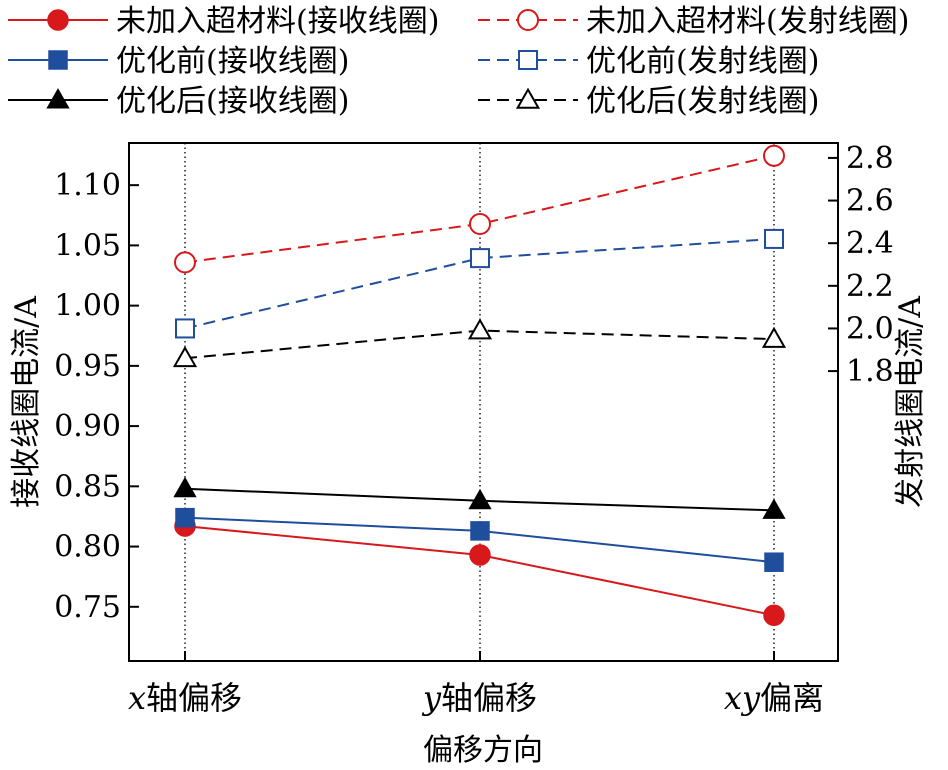  Describe the element at coordinates (747, 21) in the screenshot. I see `legend-label: 未加入超材料(发射线圈)` at that location.